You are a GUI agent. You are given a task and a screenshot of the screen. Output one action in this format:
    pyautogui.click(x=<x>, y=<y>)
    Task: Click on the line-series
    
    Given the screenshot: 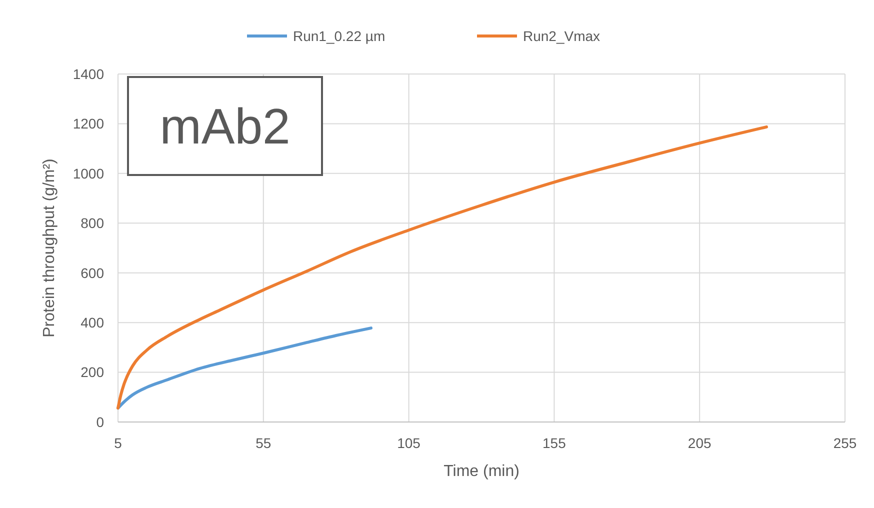 What is the action you would take?
    pyautogui.click(x=244, y=368)
    